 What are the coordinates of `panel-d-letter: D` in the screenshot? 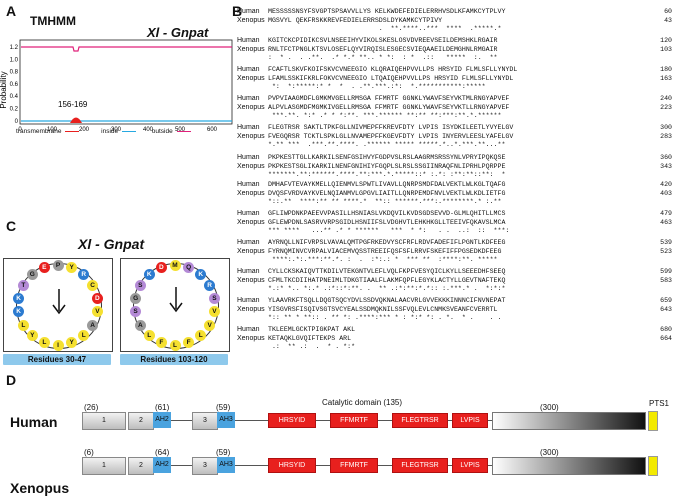 It's located at (11, 380).